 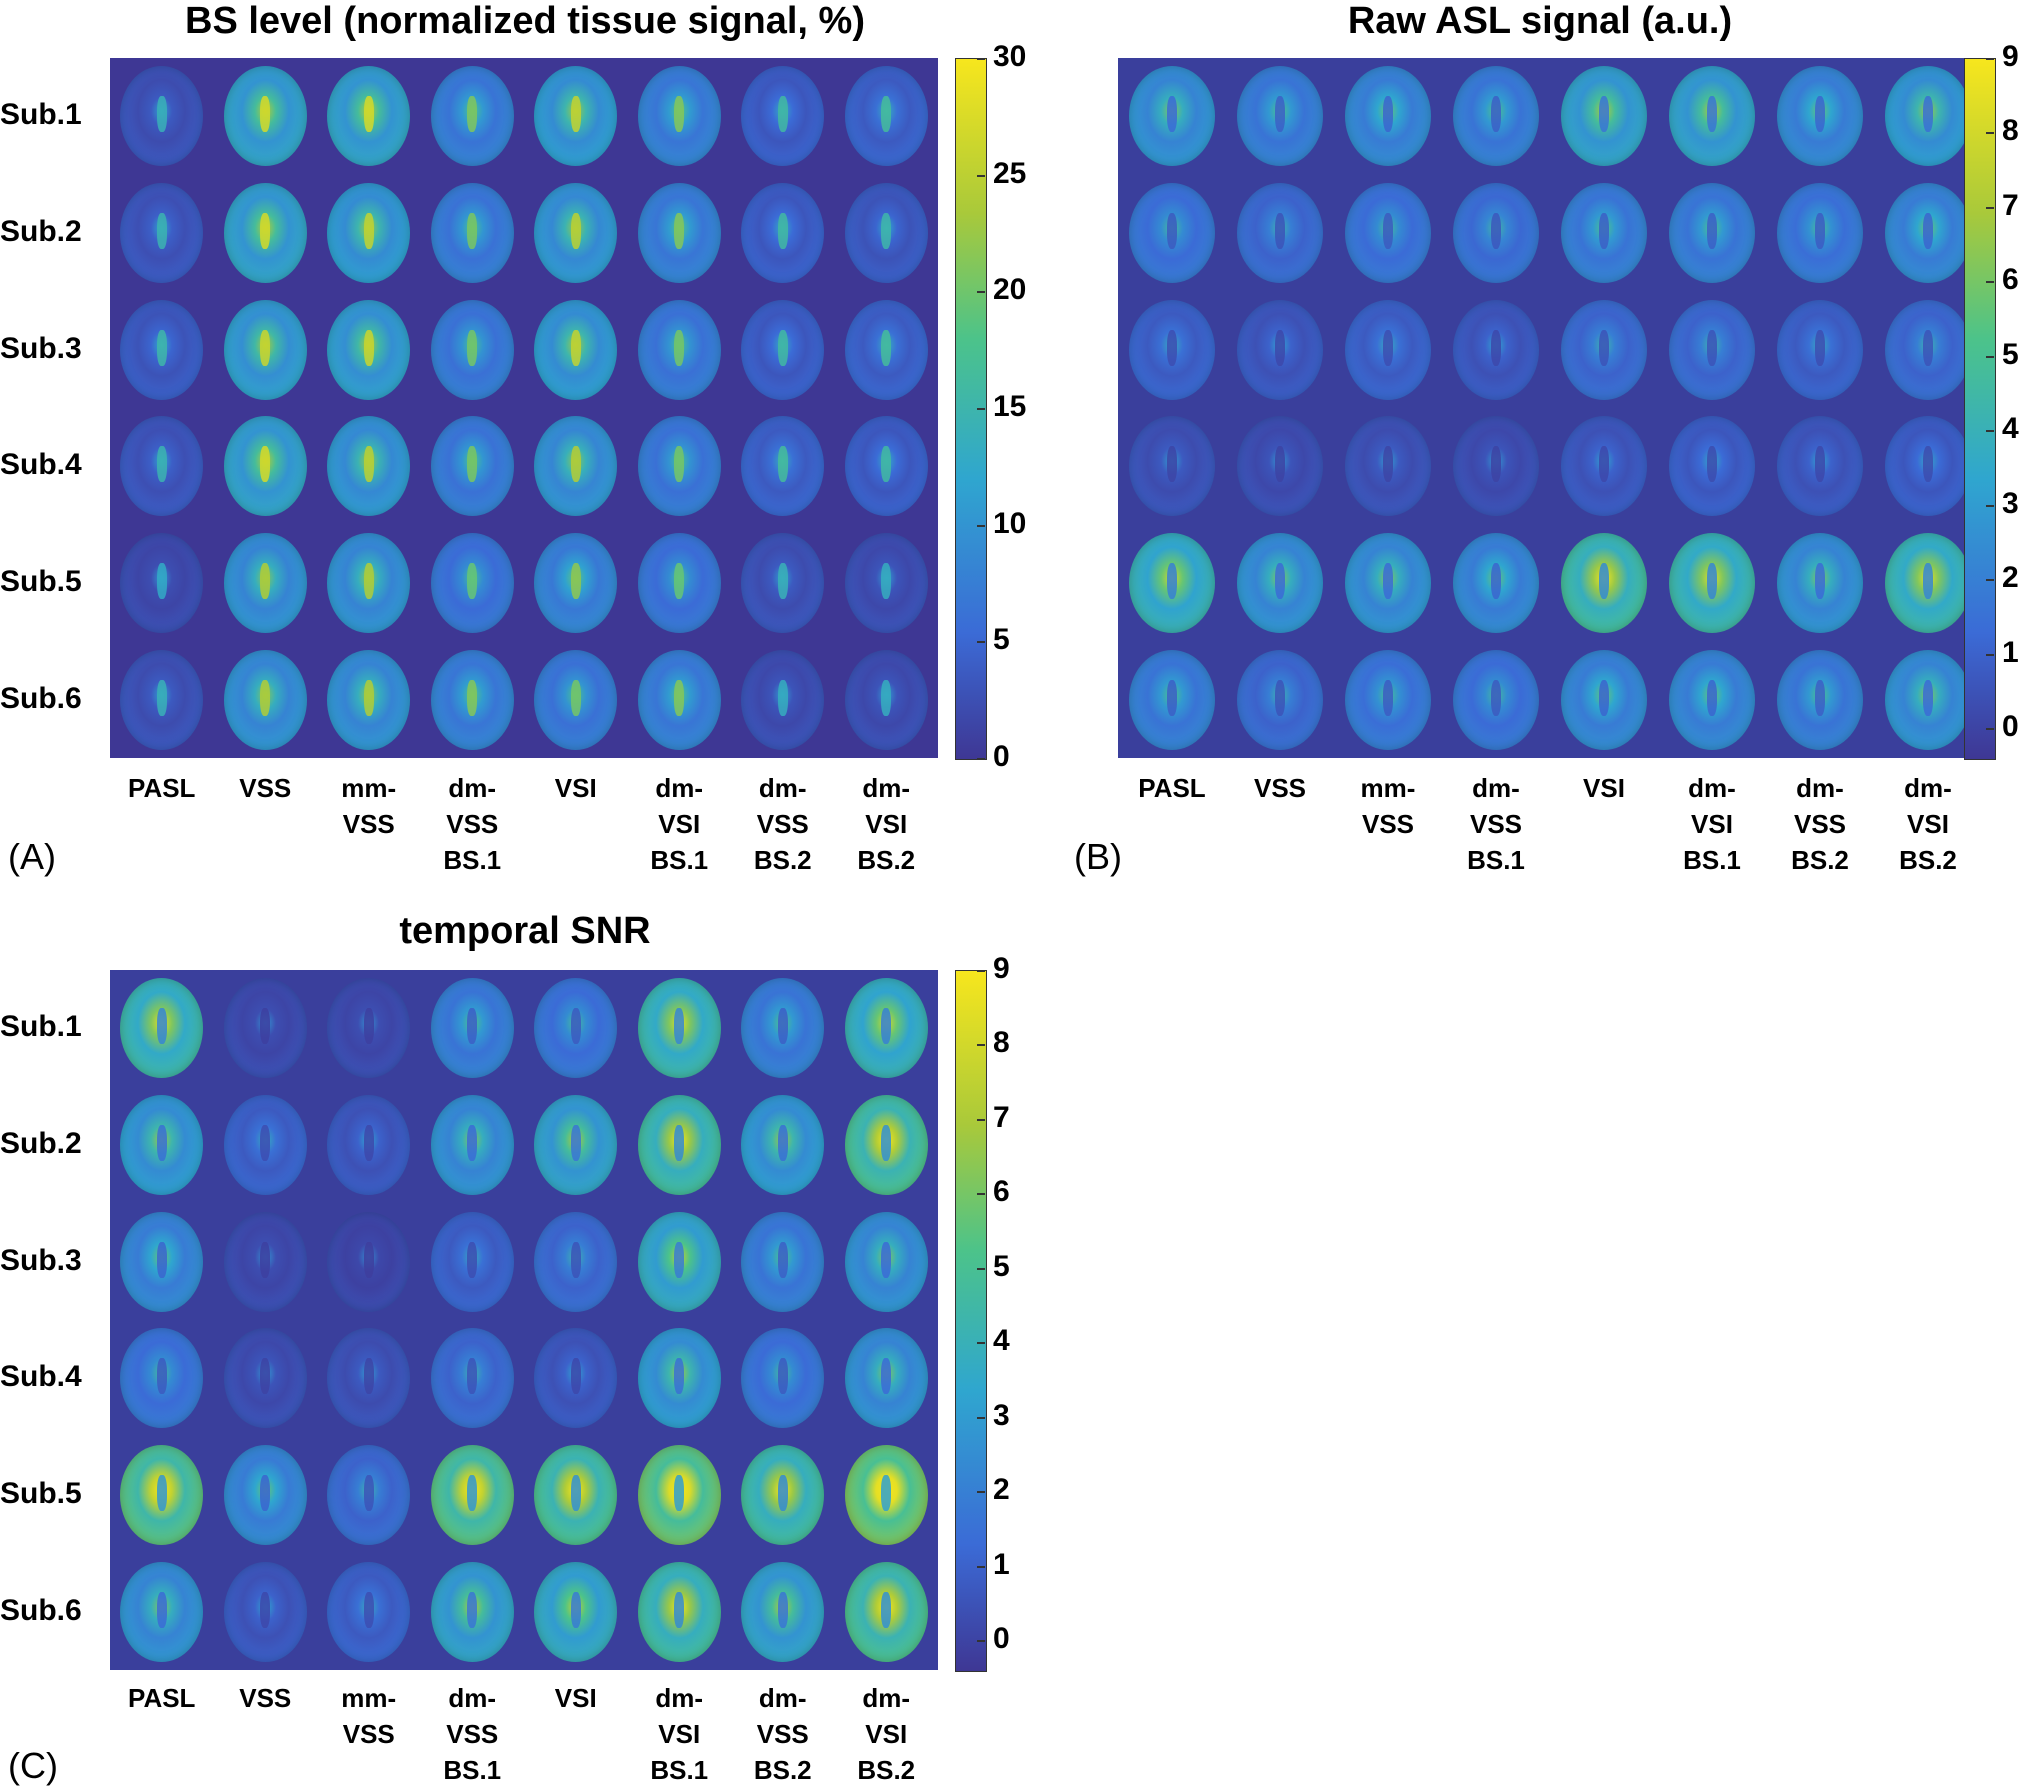 What do you see at coordinates (2010, 354) in the screenshot?
I see `colorbar-tick-label: 5` at bounding box center [2010, 354].